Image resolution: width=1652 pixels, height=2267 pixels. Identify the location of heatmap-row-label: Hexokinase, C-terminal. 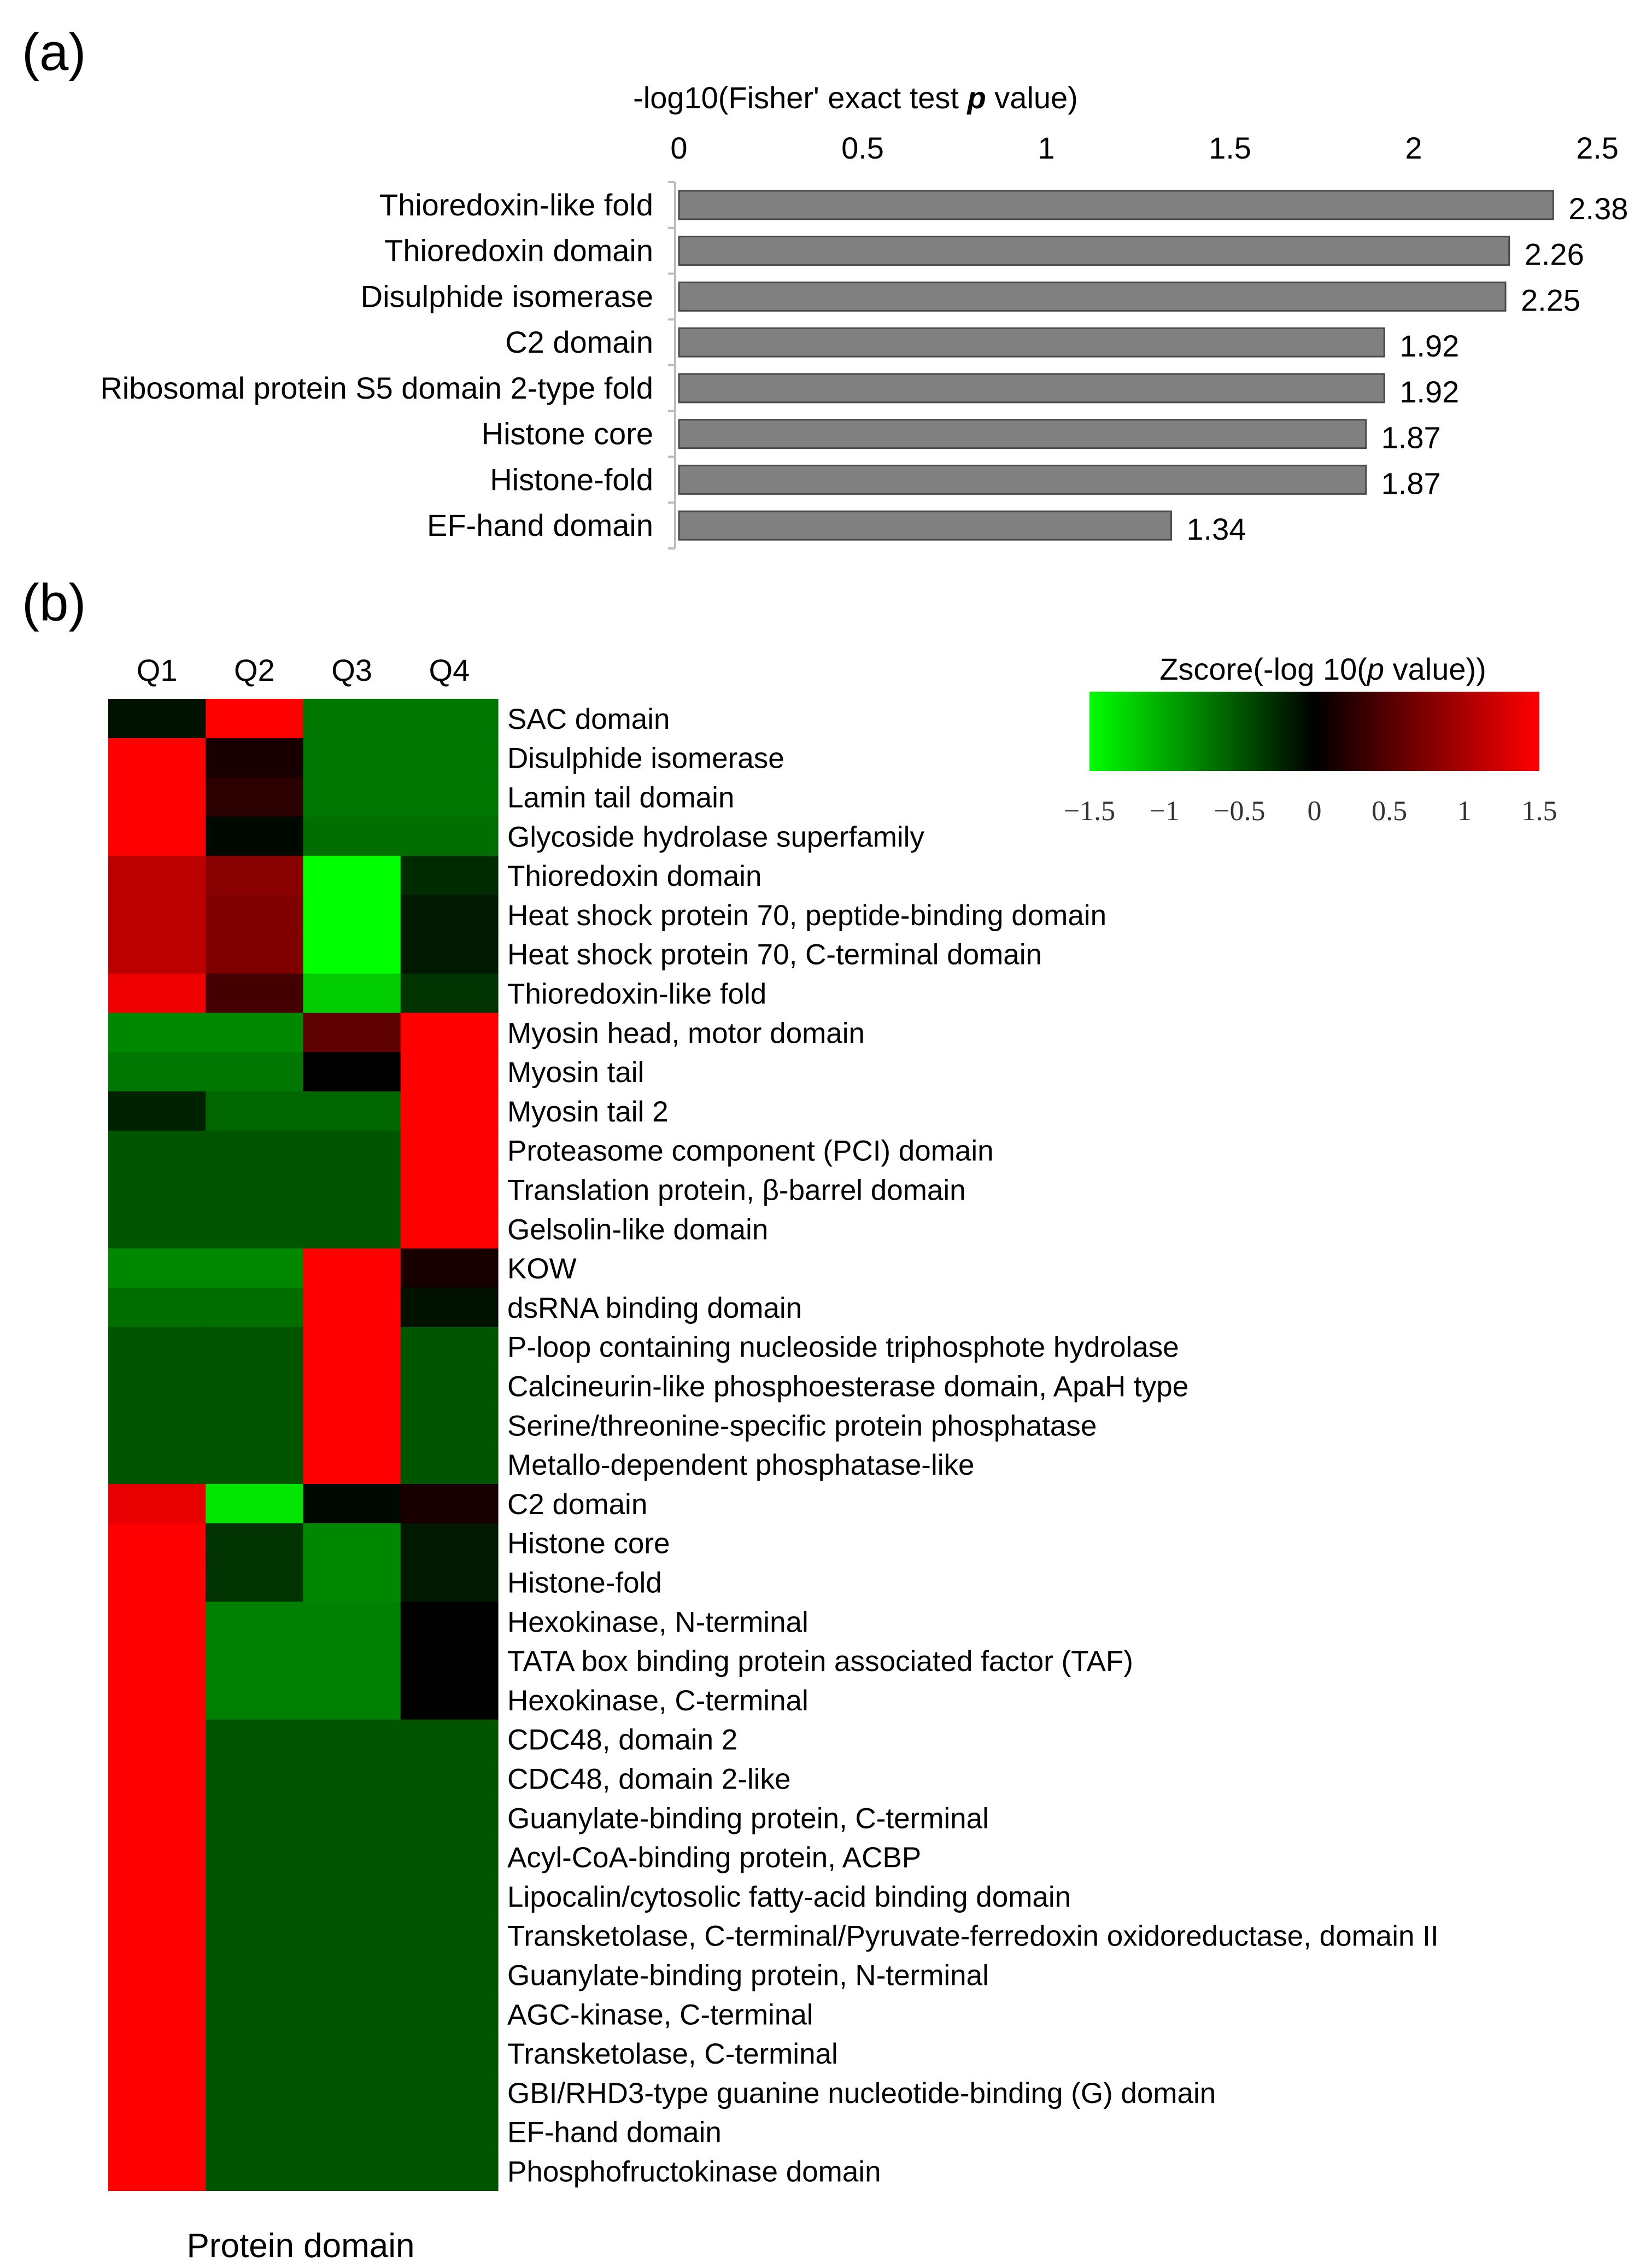
(658, 1701).